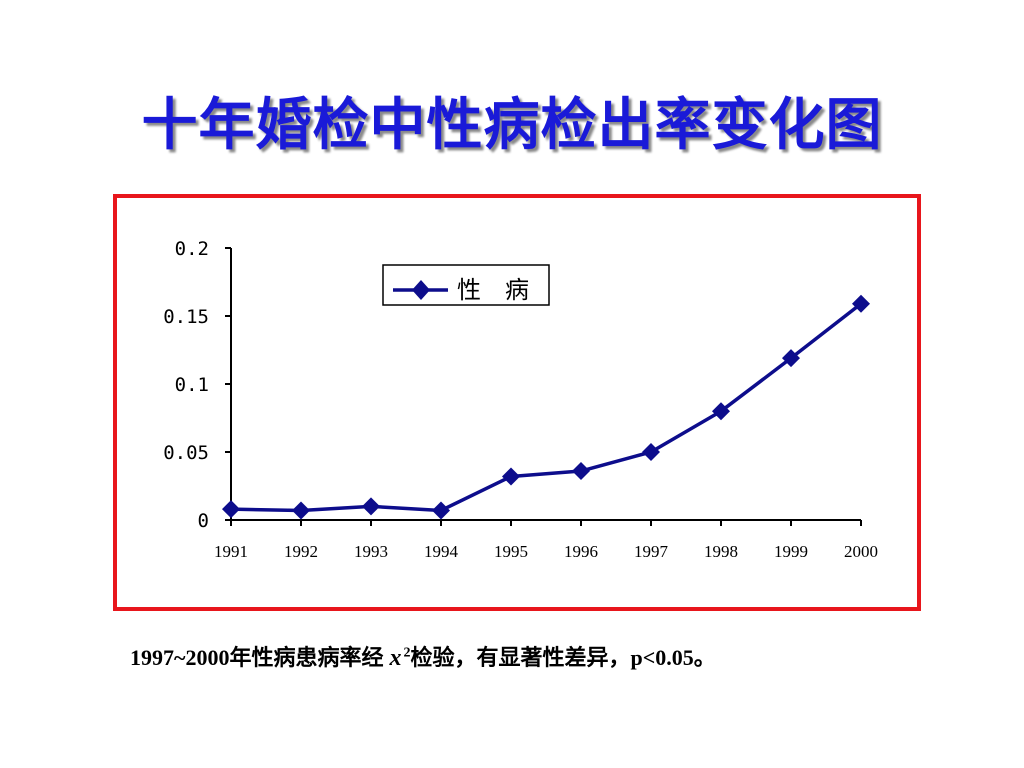 The image size is (1024, 768). I want to click on x-tick-label: 1994, so click(441, 551).